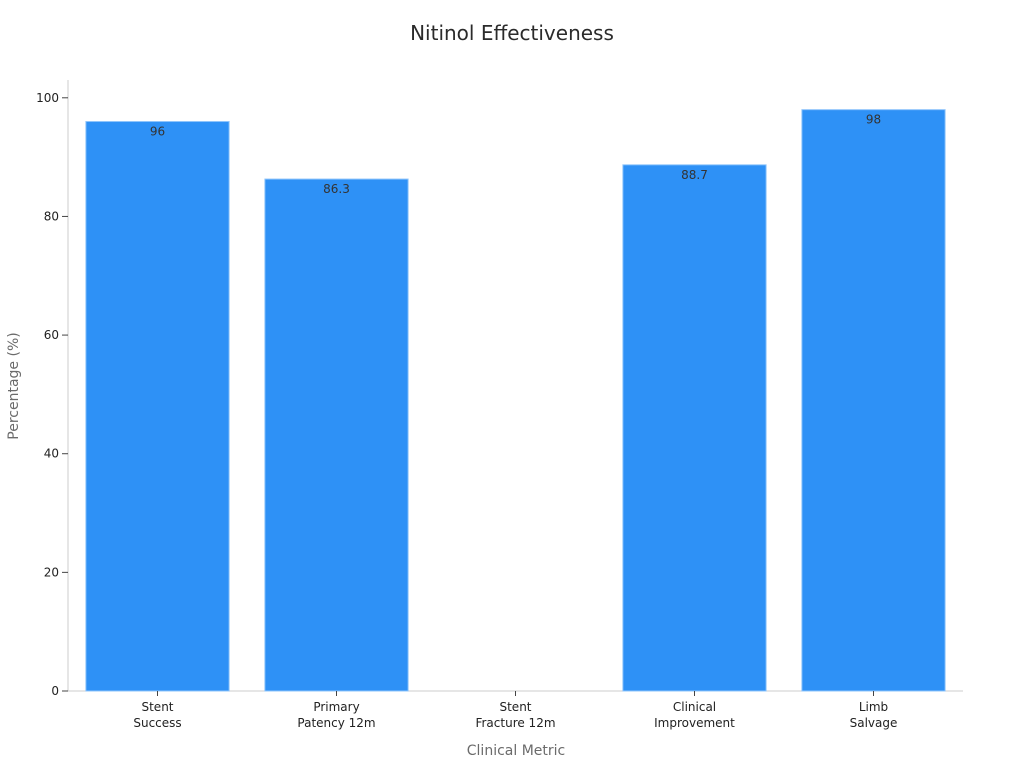  Describe the element at coordinates (874, 723) in the screenshot. I see `x-tick-label: Salvage` at that location.